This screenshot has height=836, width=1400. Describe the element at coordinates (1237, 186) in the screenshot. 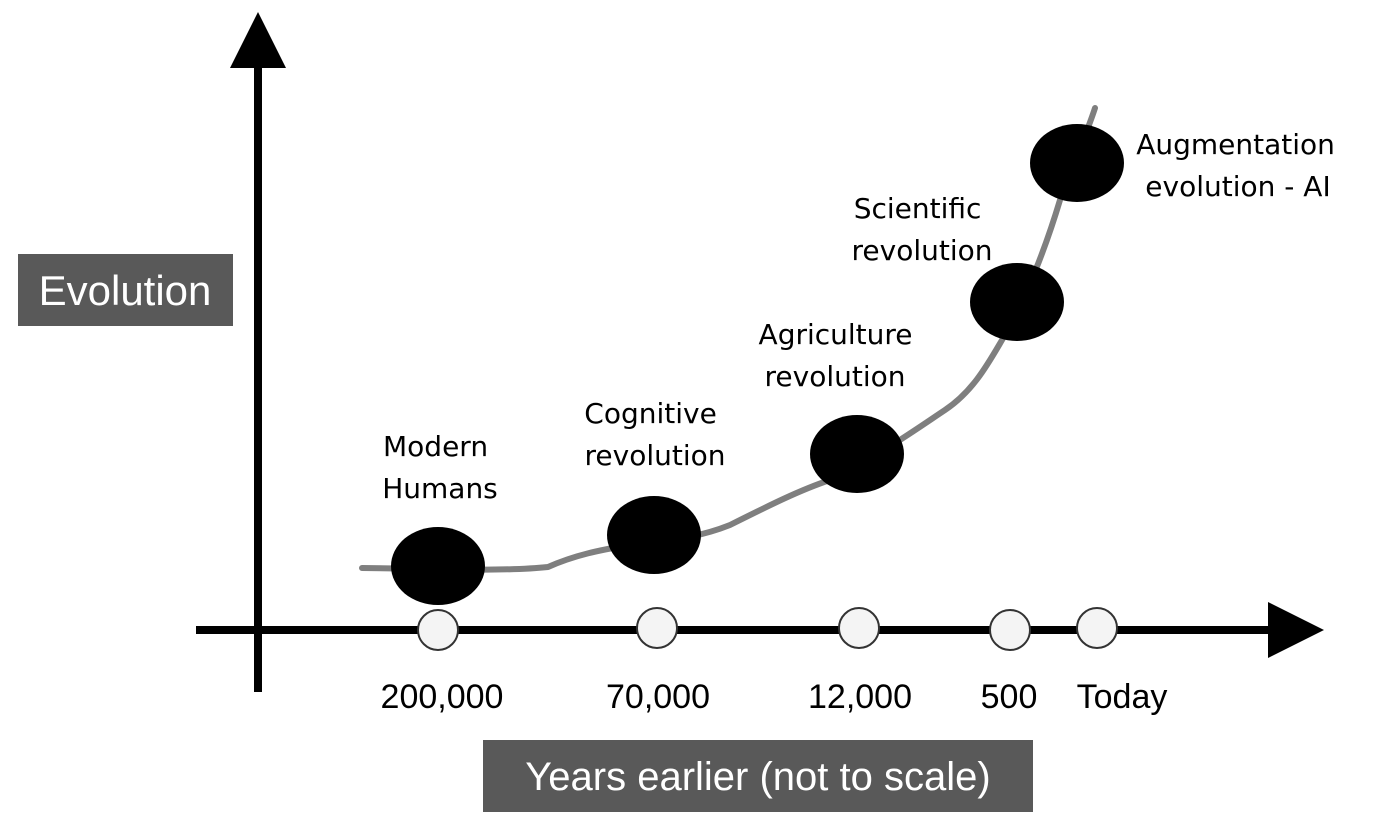

I see `event-label-line: evolution - AI` at that location.